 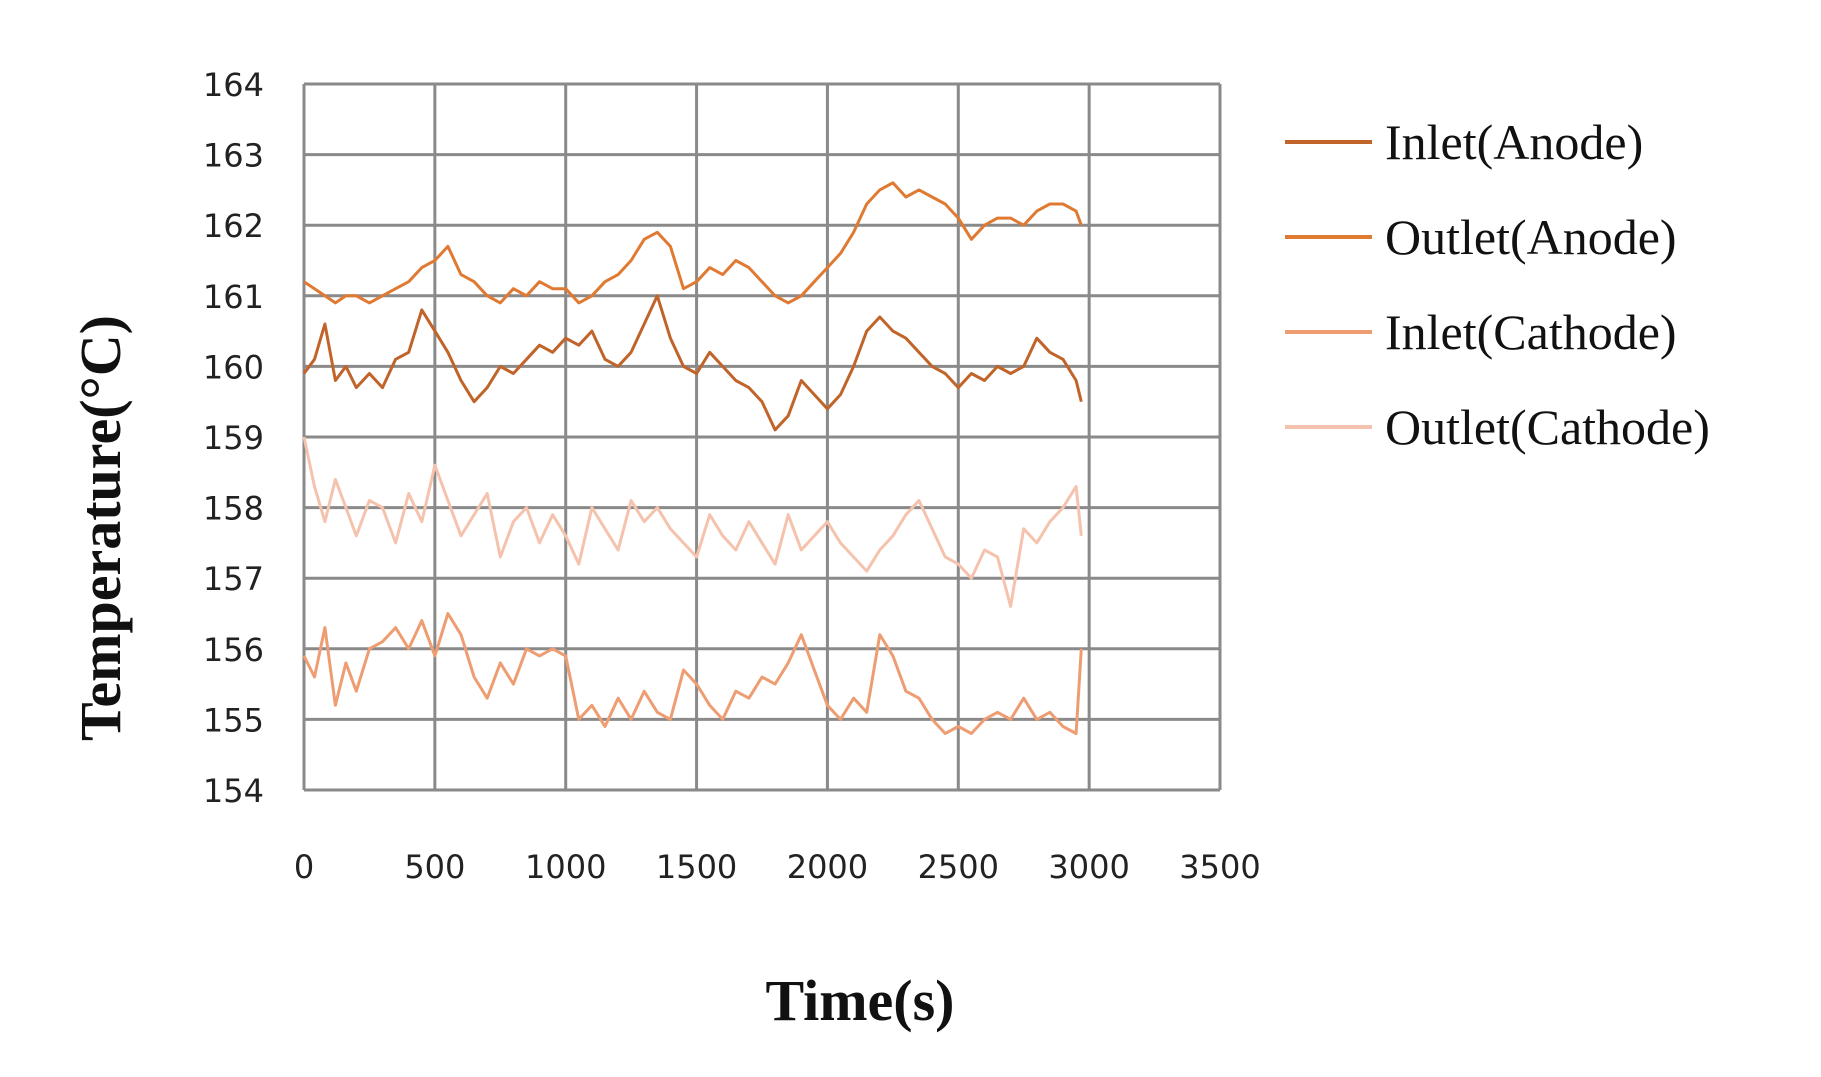 I want to click on x-tick-label: 1000, so click(x=565, y=867).